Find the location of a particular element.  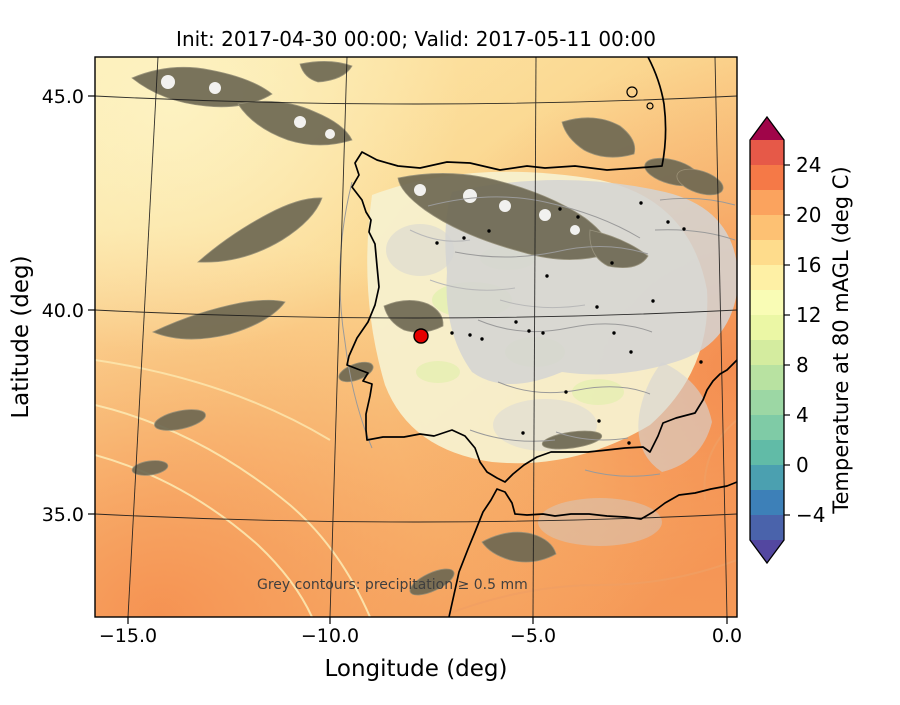

x-tick-label: 0.0 is located at coordinates (727, 636).